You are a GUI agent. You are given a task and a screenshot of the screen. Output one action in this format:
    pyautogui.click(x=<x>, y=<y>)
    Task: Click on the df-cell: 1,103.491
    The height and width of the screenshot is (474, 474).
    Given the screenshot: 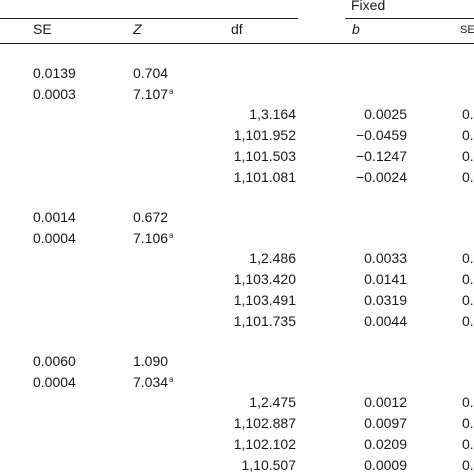 What is the action you would take?
    pyautogui.click(x=264, y=299)
    